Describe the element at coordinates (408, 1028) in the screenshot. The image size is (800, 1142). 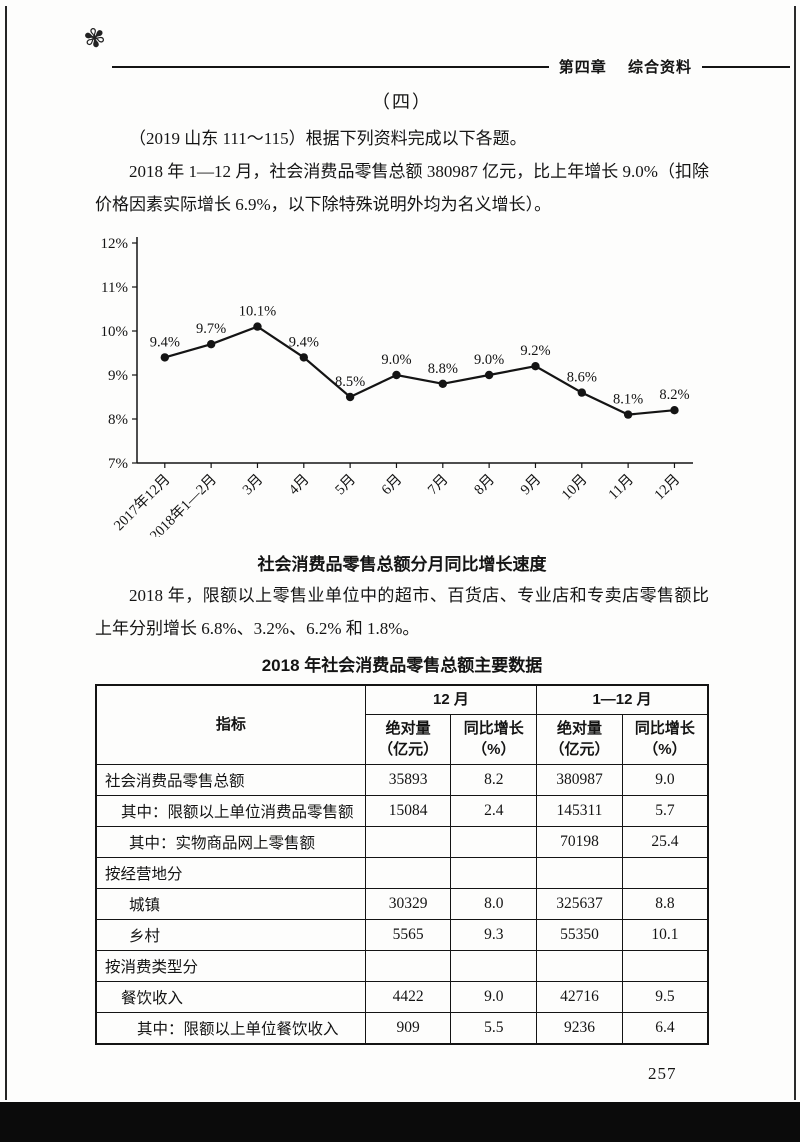
I see `value-cell: 909` at that location.